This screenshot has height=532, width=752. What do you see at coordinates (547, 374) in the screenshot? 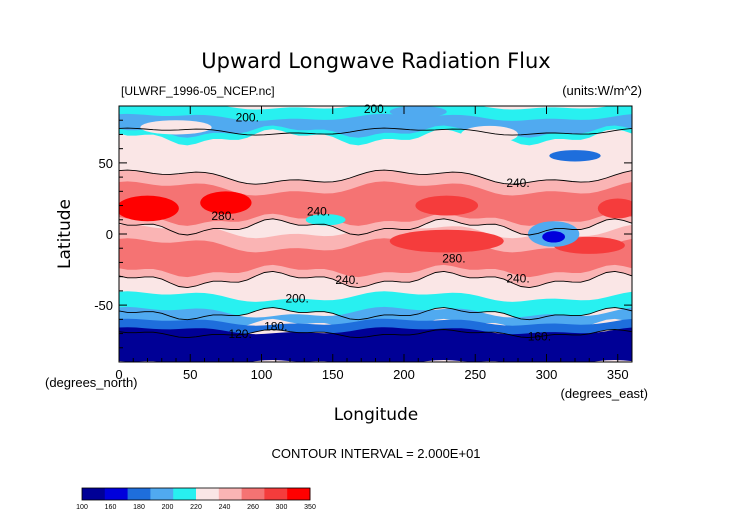
I see `x-tick-label: 300` at bounding box center [547, 374].